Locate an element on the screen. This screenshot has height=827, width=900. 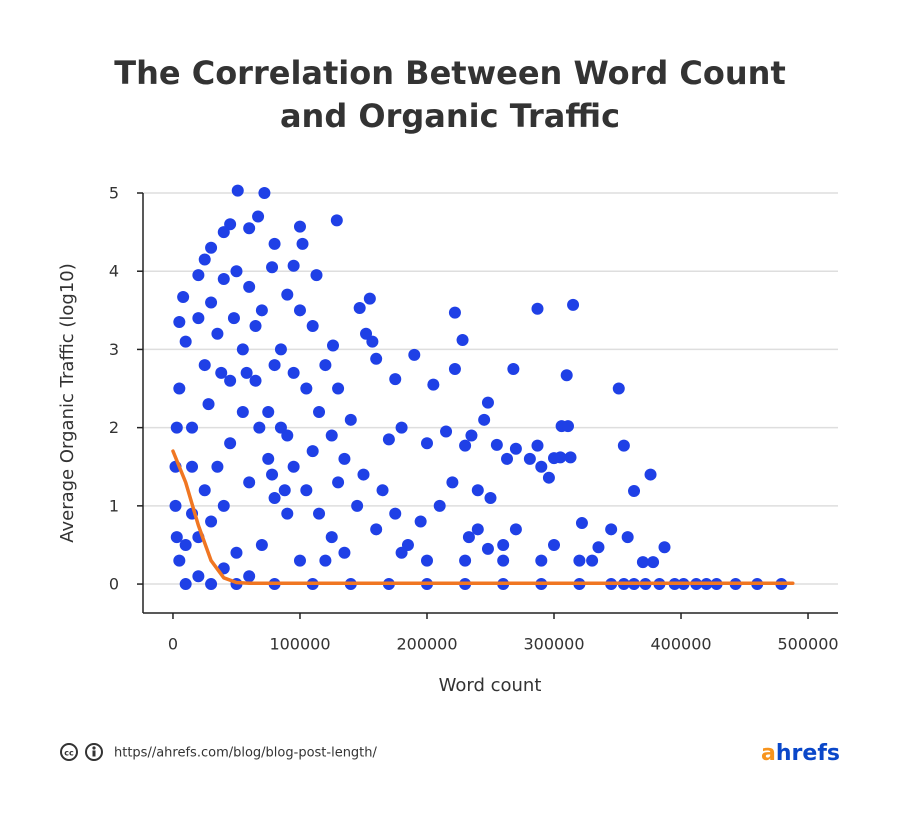
chart-title: The Correlation Between Word Count is located at coordinates (450, 73).